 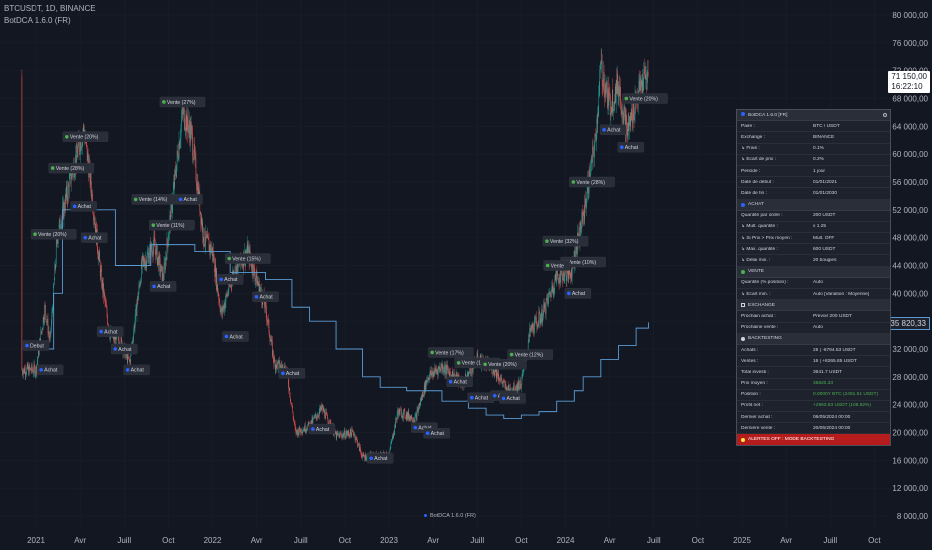 What do you see at coordinates (182, 102) in the screenshot?
I see `sell-marker: Vente (27%)` at bounding box center [182, 102].